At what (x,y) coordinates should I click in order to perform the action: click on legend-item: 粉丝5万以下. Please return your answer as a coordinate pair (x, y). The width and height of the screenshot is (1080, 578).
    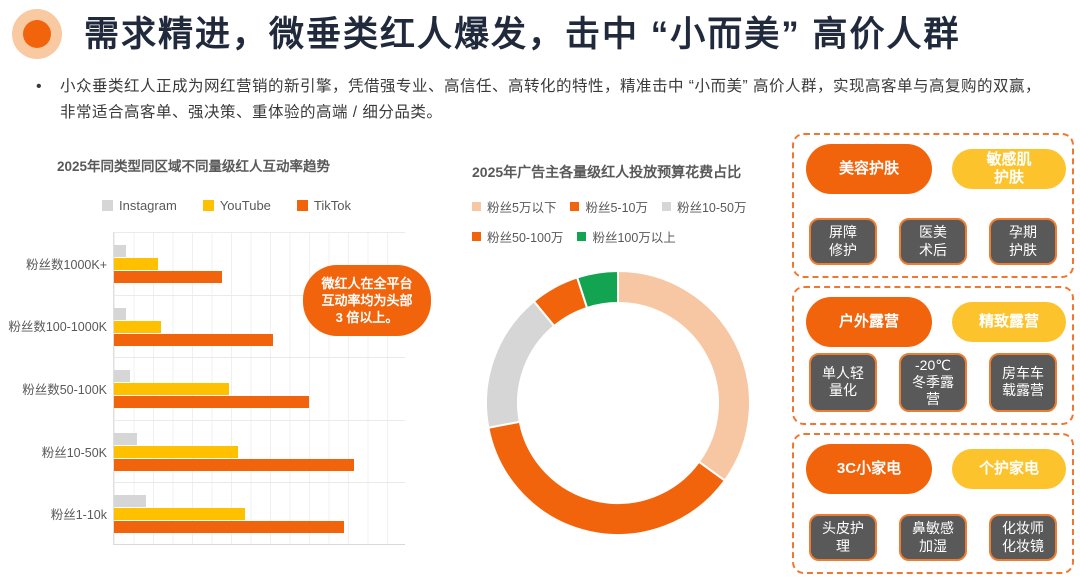
    Looking at the image, I should click on (514, 206).